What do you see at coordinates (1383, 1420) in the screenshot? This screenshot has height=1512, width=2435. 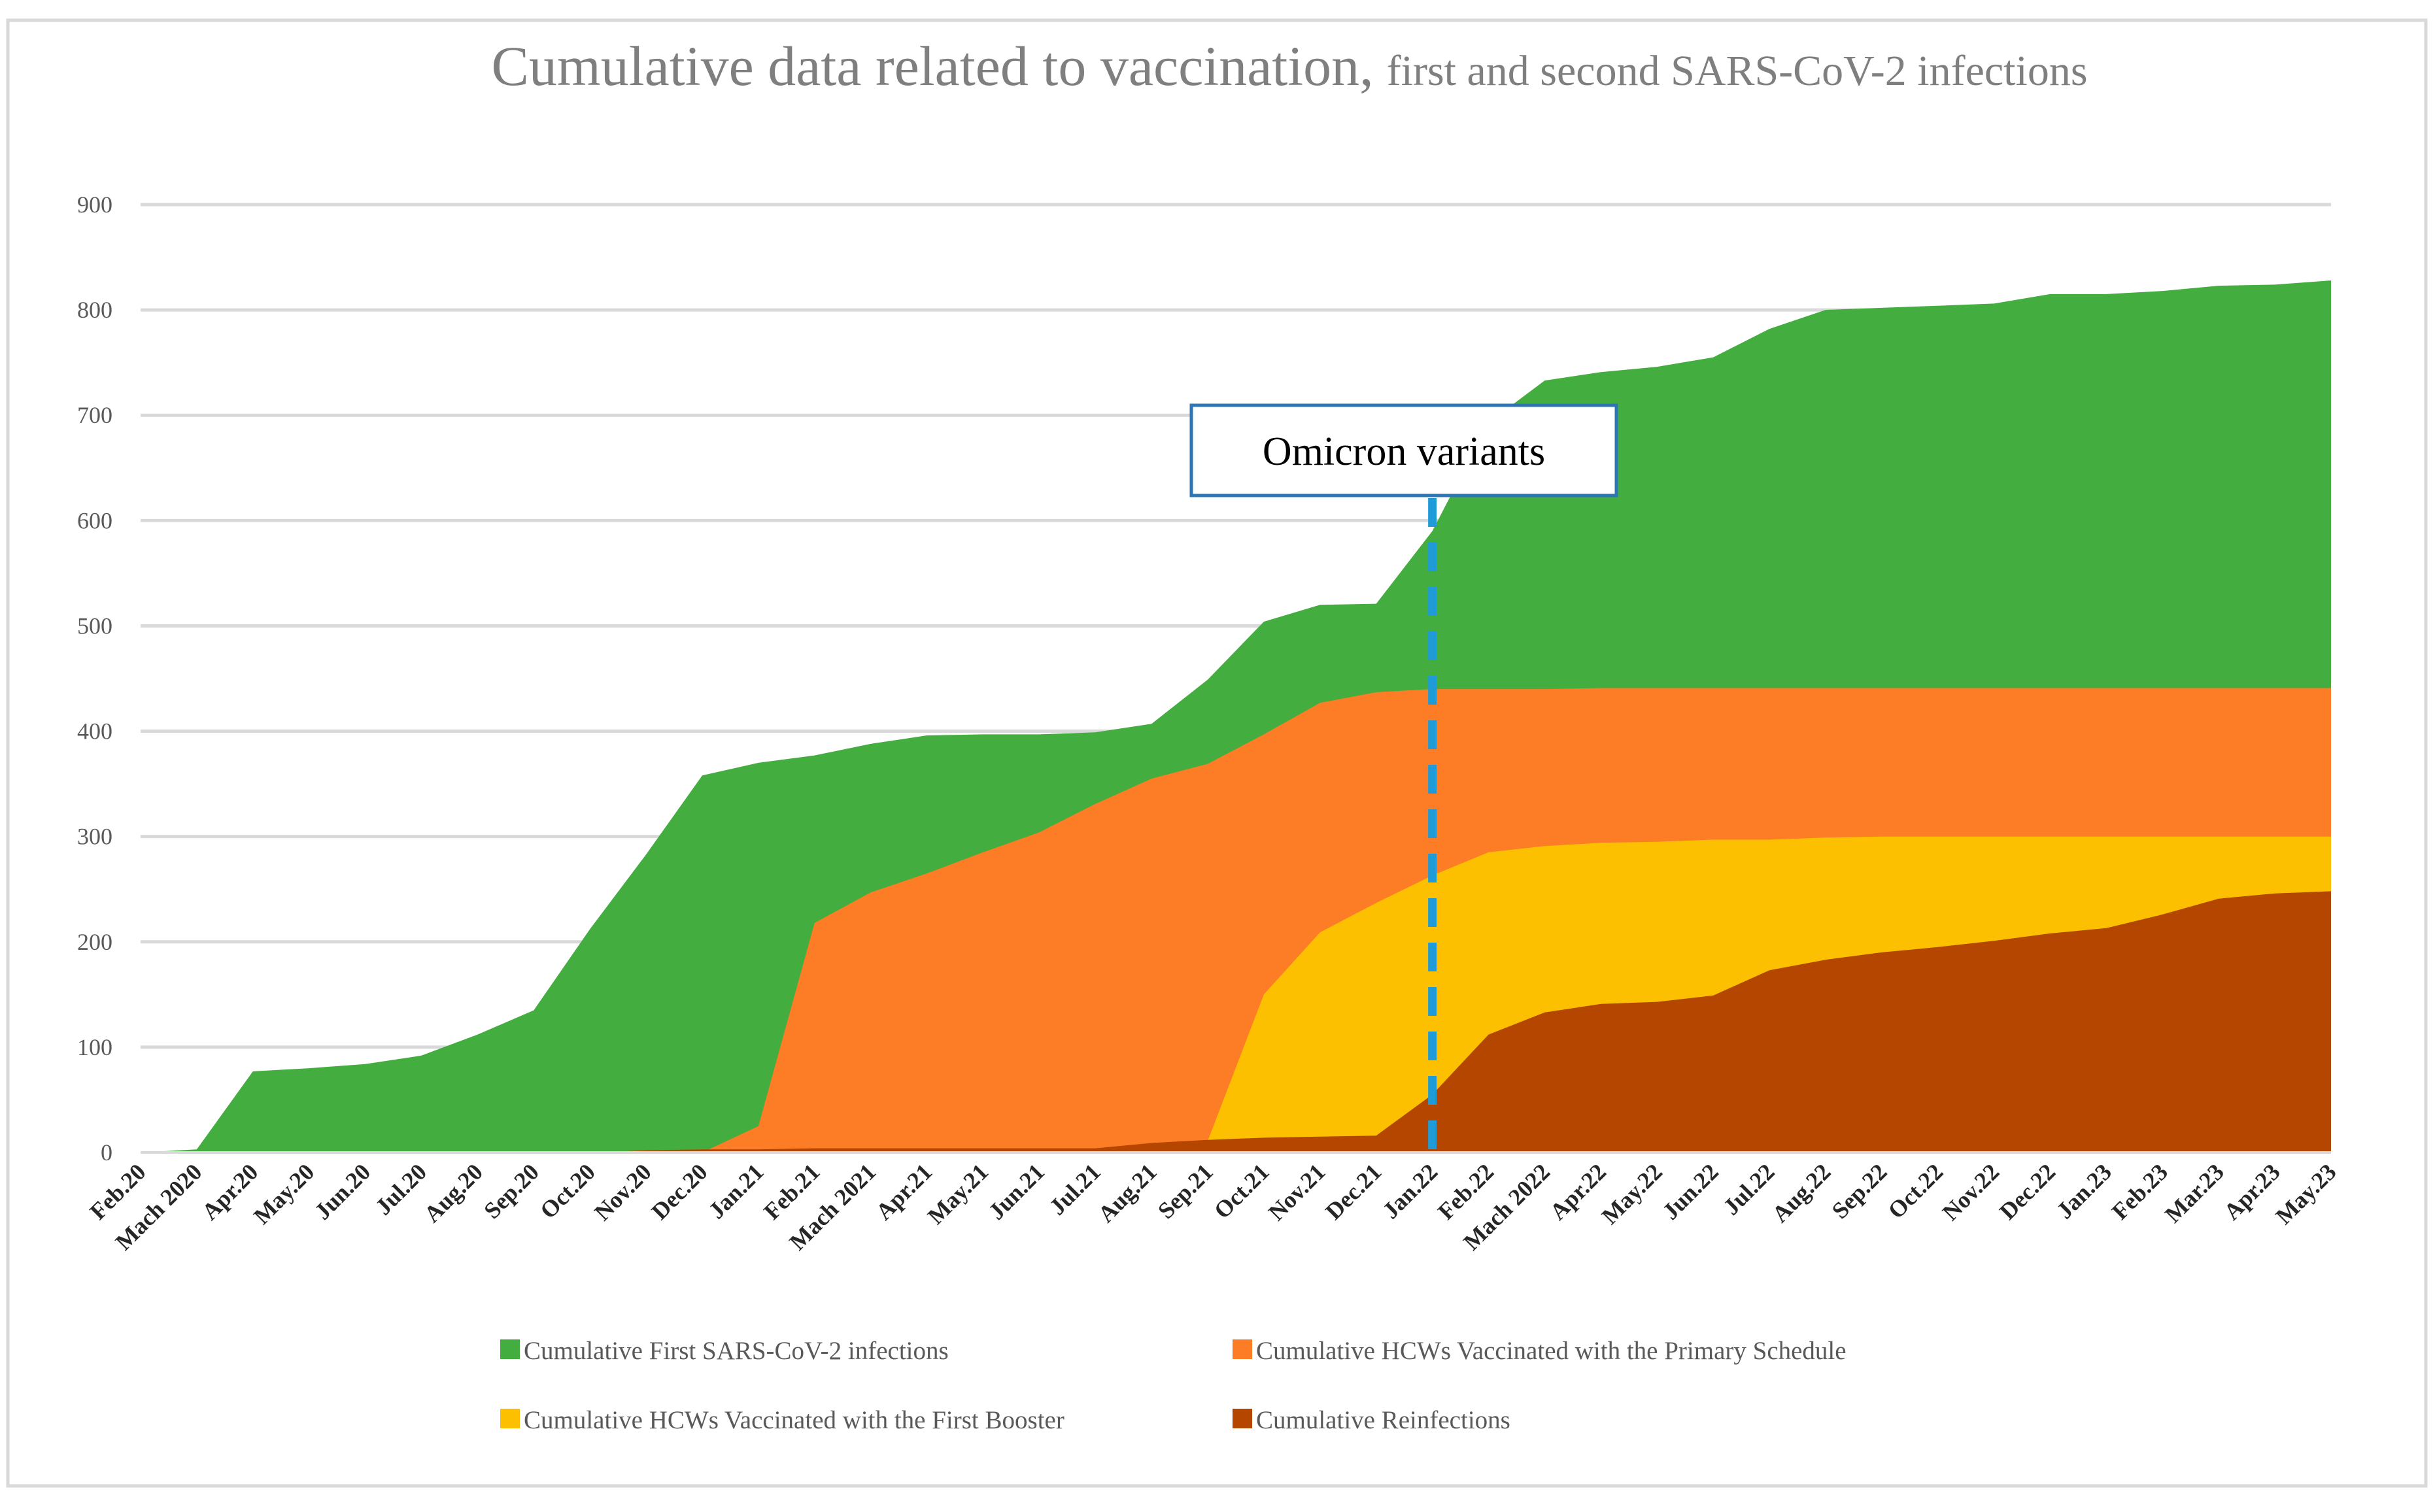 I see `legend-label: Cumulative Reinfections` at bounding box center [1383, 1420].